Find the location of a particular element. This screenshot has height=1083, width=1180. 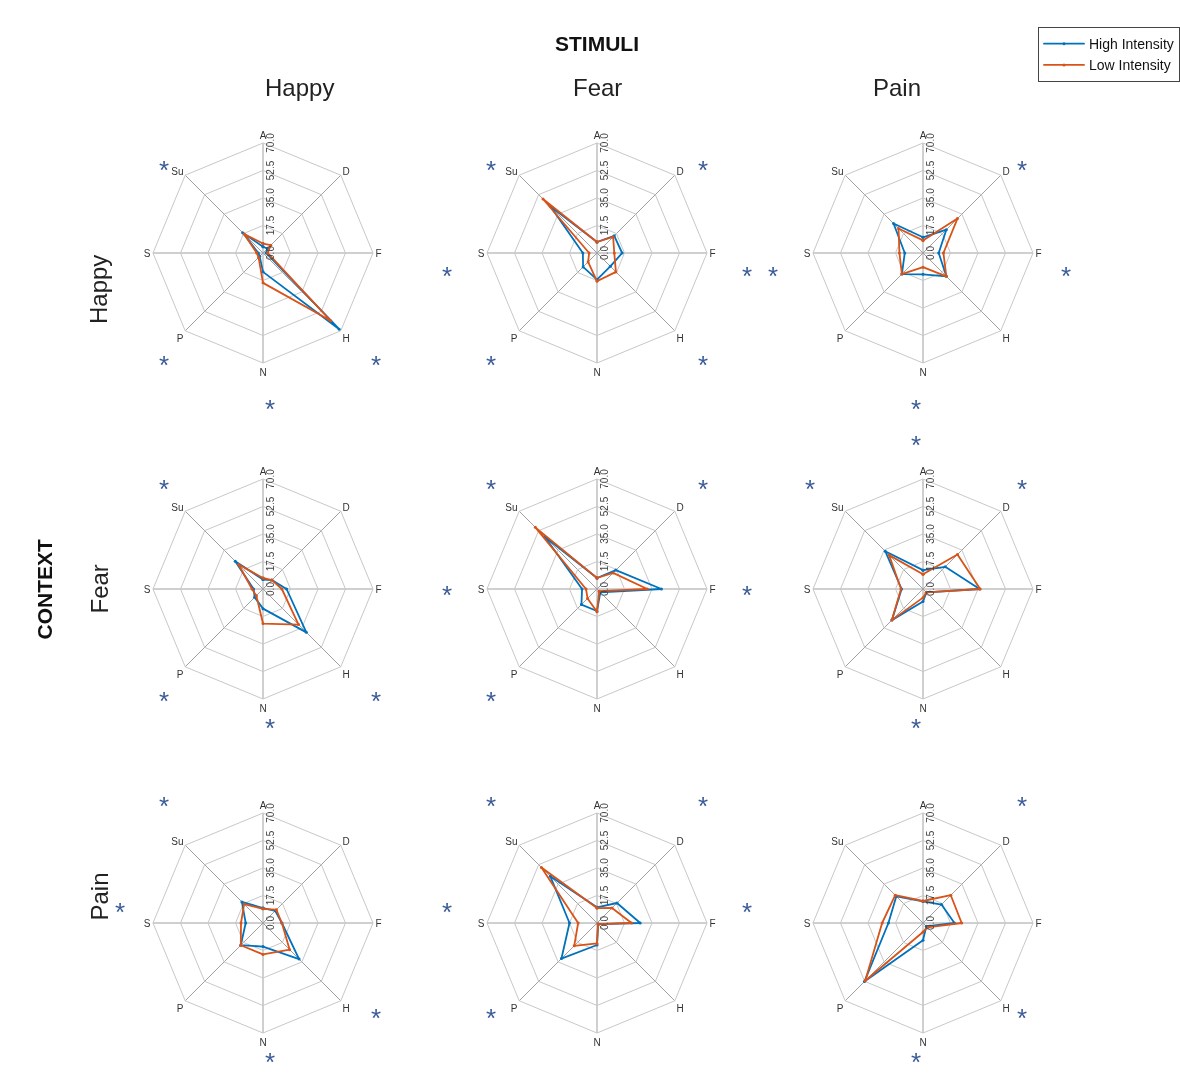

text: STIMULI is located at coordinates (597, 43).